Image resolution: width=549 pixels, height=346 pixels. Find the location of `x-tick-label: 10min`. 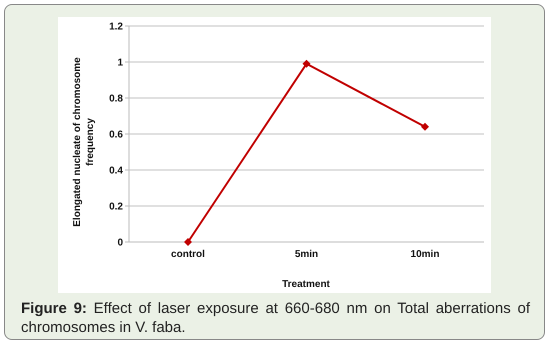

x-tick-label: 10min is located at coordinates (425, 254).